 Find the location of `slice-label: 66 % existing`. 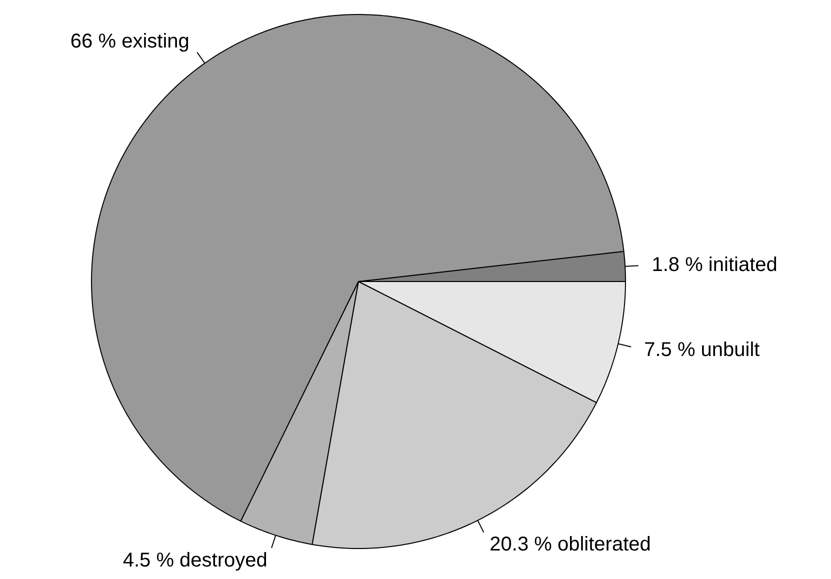

slice-label: 66 % existing is located at coordinates (130, 41).